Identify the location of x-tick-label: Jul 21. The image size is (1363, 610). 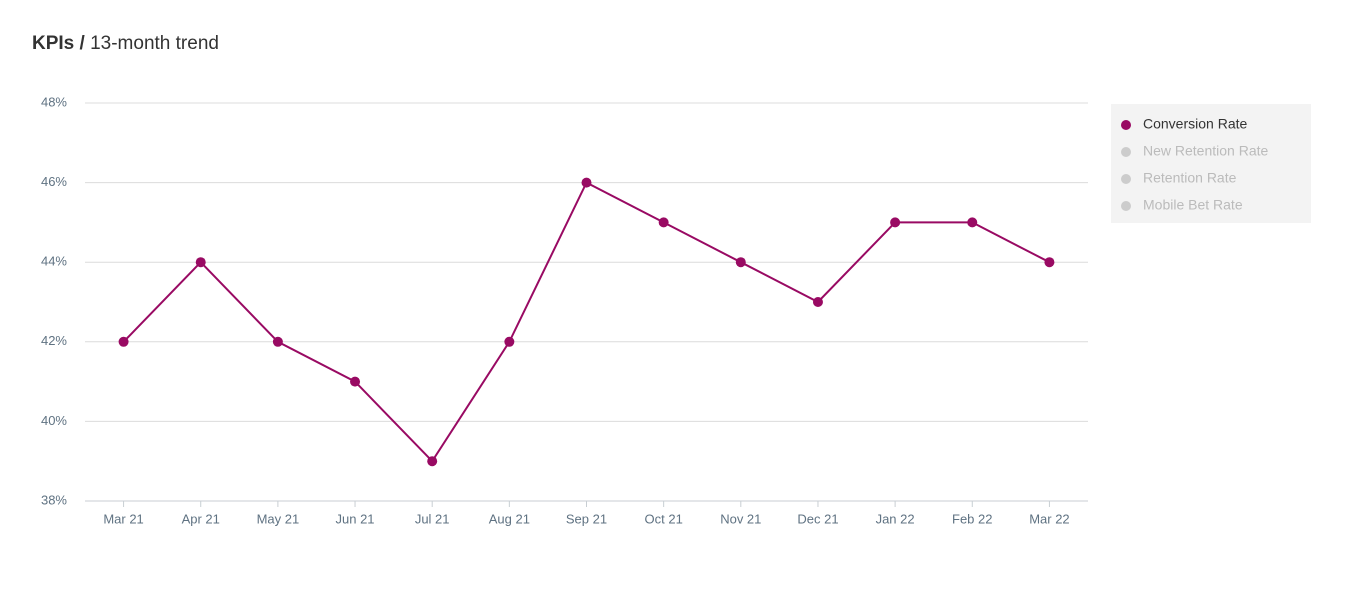
(432, 518).